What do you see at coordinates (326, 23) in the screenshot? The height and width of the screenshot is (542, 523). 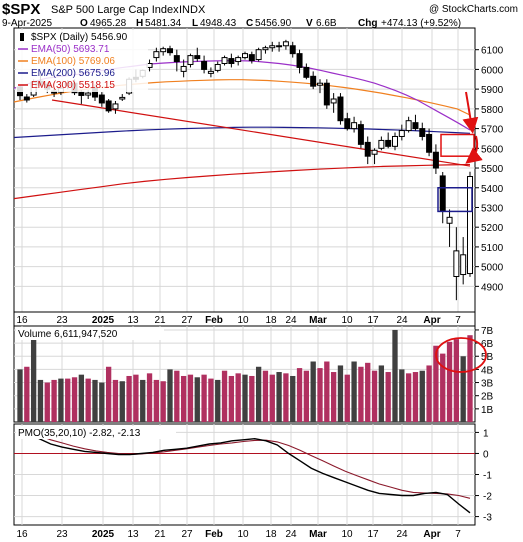 I see `volume-value: 6.6B` at bounding box center [326, 23].